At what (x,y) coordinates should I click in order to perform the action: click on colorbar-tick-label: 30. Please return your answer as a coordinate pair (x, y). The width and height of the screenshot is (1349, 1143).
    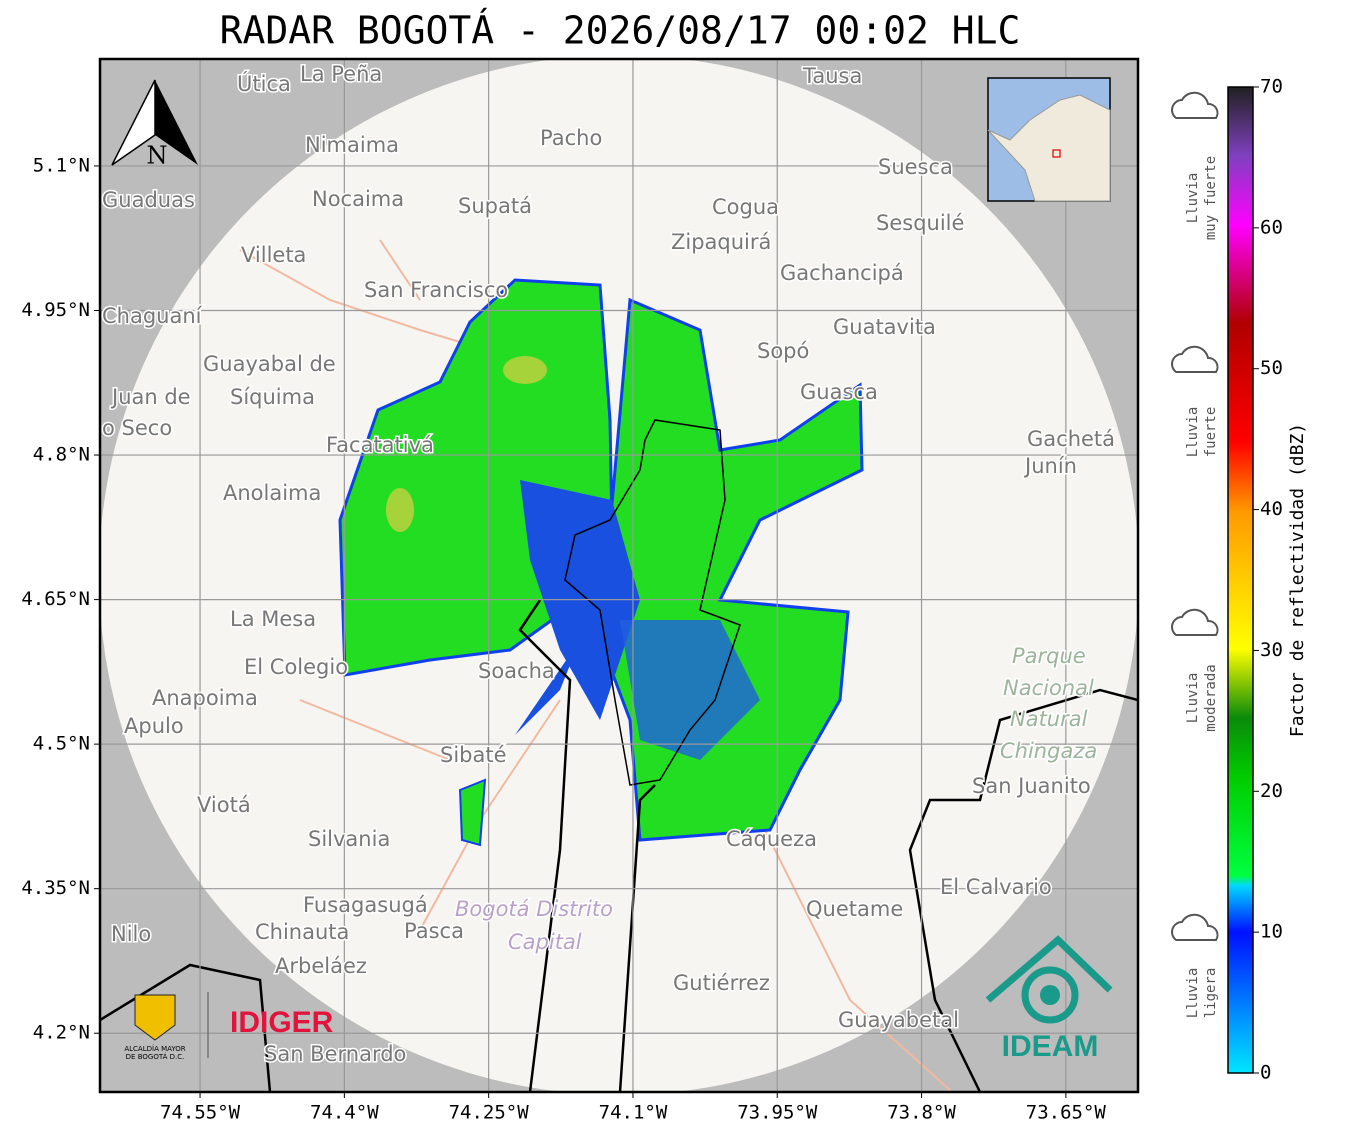
    Looking at the image, I should click on (1271, 650).